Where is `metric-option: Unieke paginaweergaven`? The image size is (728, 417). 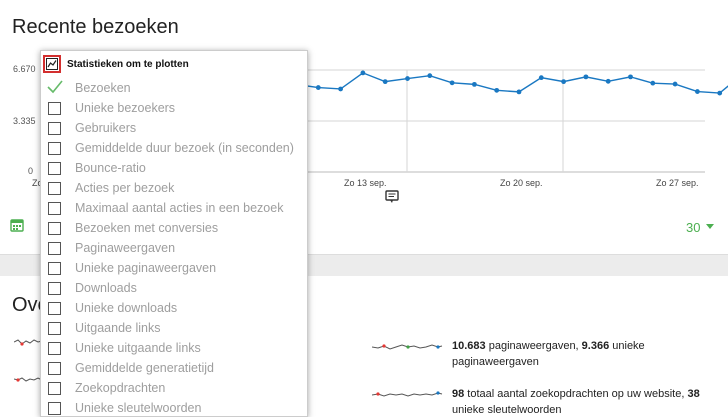
metric-option: Unieke paginaweergaven is located at coordinates (174, 268).